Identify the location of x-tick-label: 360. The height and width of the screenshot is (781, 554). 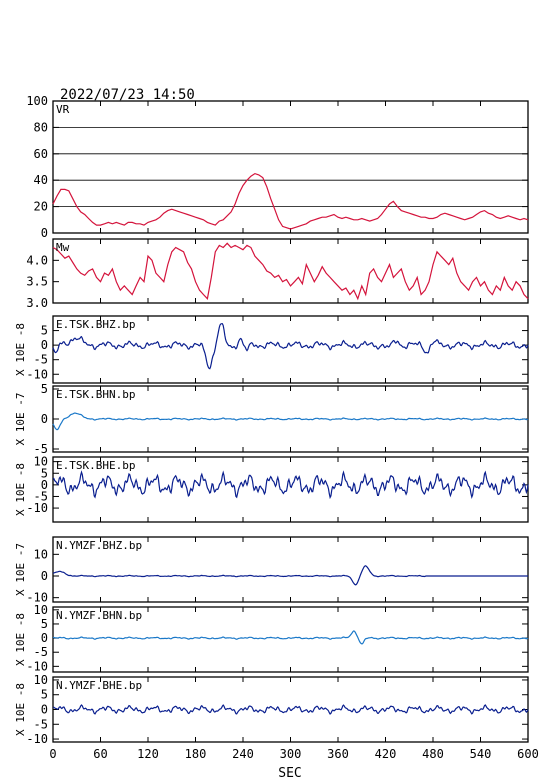
(338, 754).